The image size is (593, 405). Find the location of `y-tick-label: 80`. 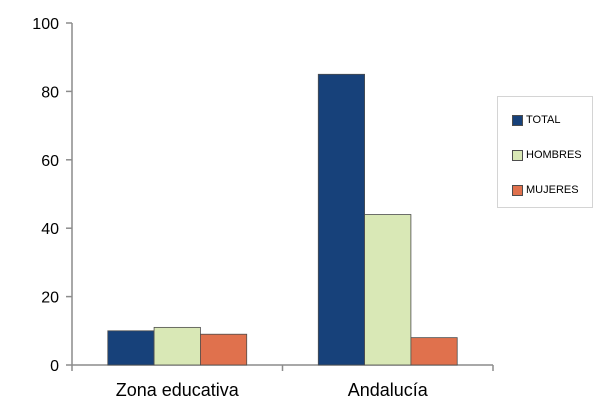

y-tick-label: 80 is located at coordinates (50, 92).